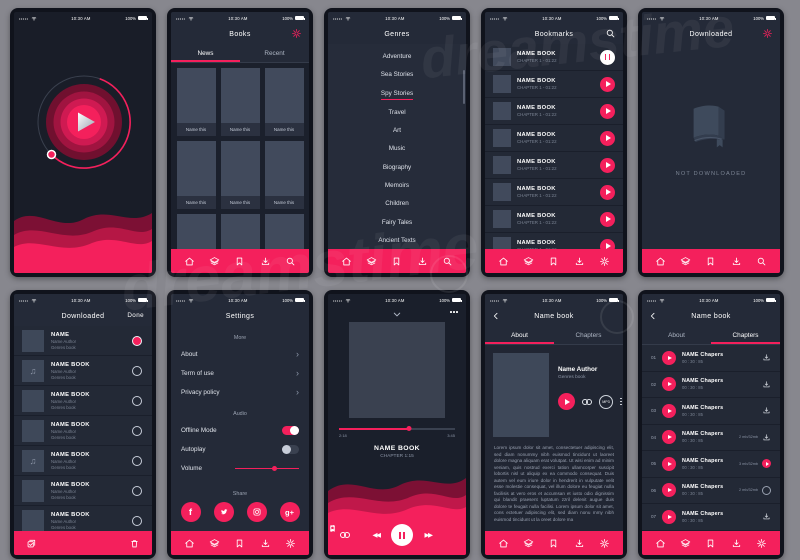 This screenshot has width=800, height=560. Describe the element at coordinates (464, 87) in the screenshot. I see `scrollbar` at that location.